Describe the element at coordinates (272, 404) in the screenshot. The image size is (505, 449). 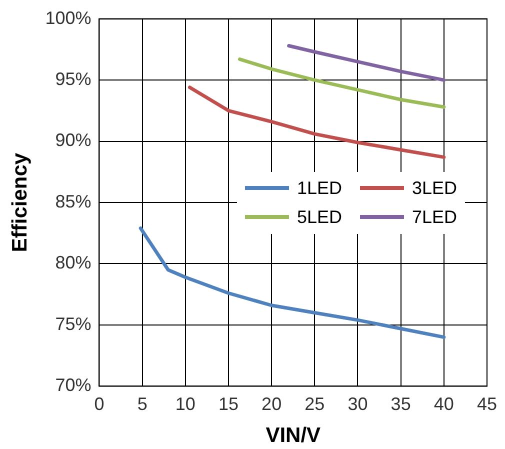
I see `x-tick-label: 20` at that location.